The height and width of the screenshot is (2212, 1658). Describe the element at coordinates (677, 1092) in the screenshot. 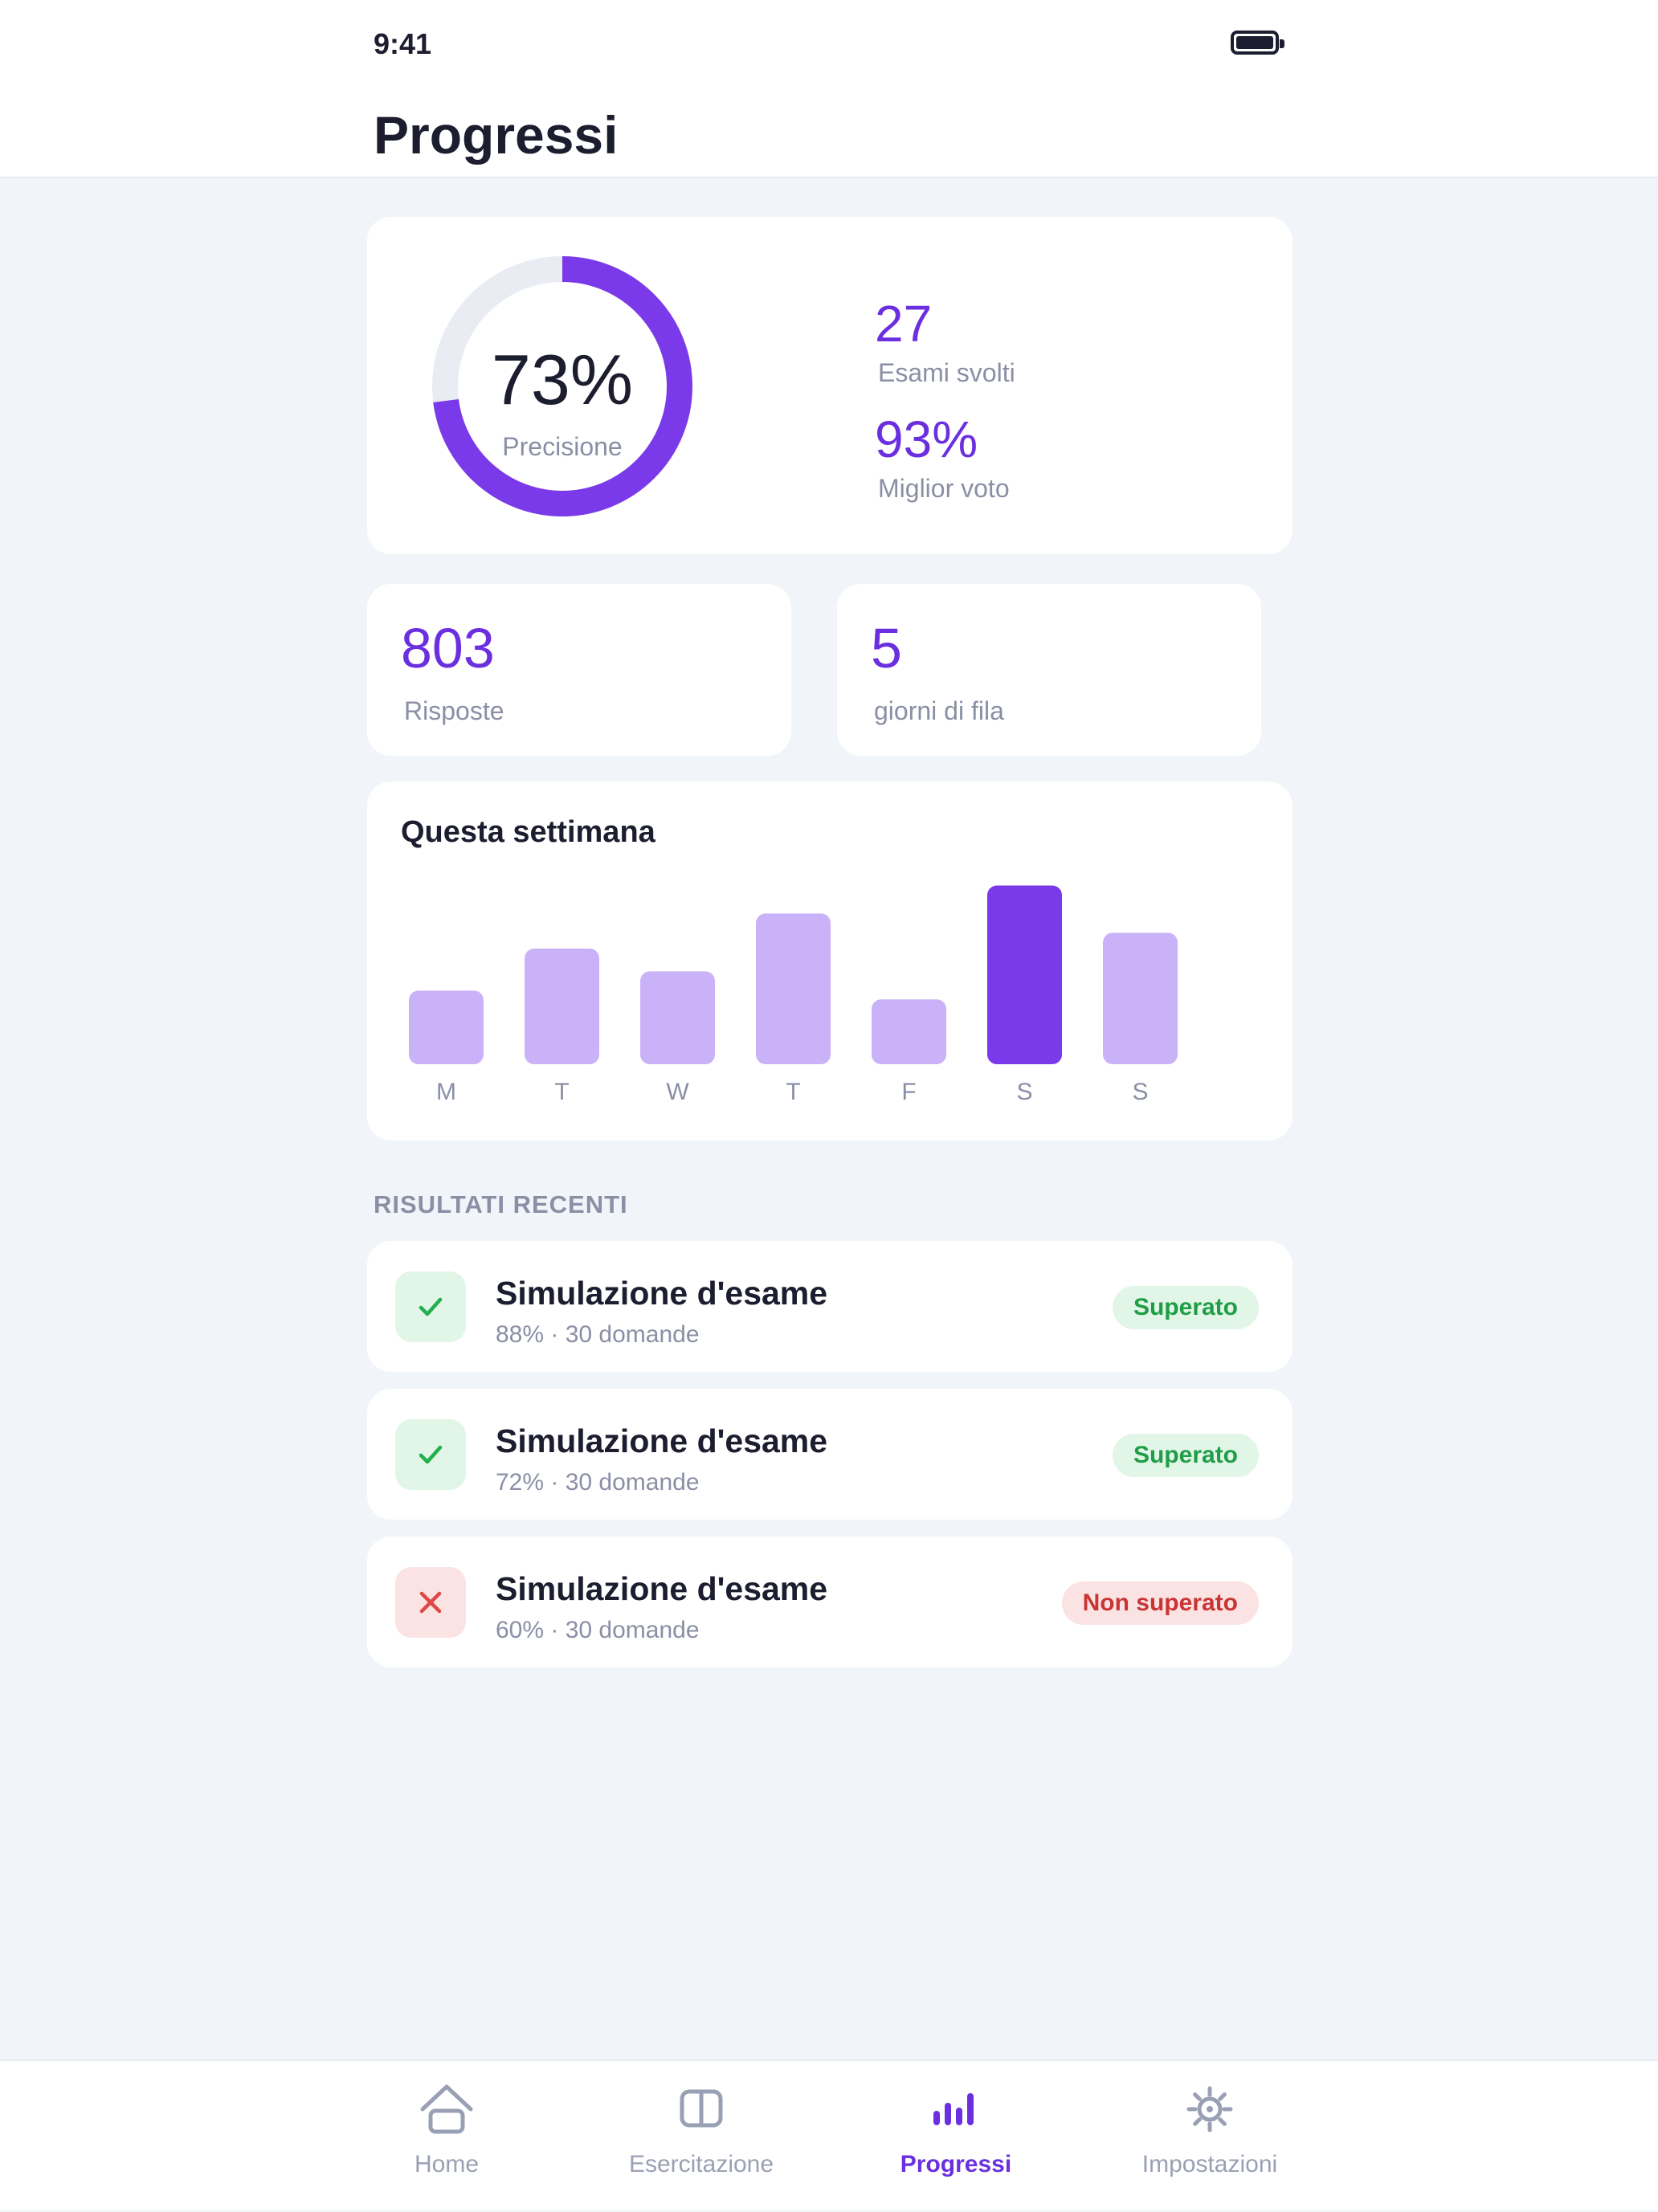

I see `chart-x-label: W` at that location.